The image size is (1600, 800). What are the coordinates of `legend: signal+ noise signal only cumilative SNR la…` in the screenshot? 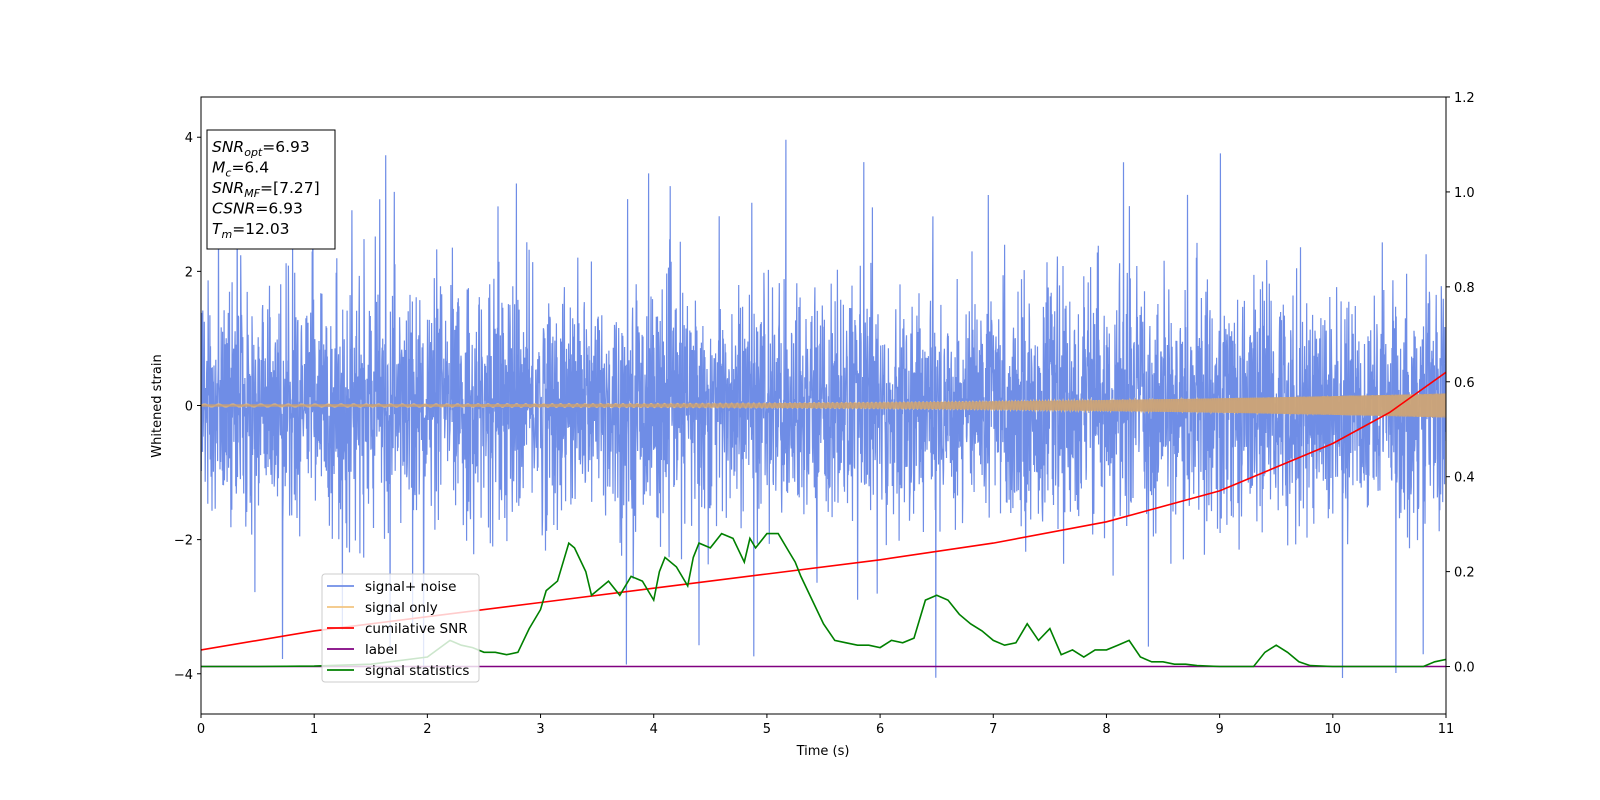 It's located at (400, 628).